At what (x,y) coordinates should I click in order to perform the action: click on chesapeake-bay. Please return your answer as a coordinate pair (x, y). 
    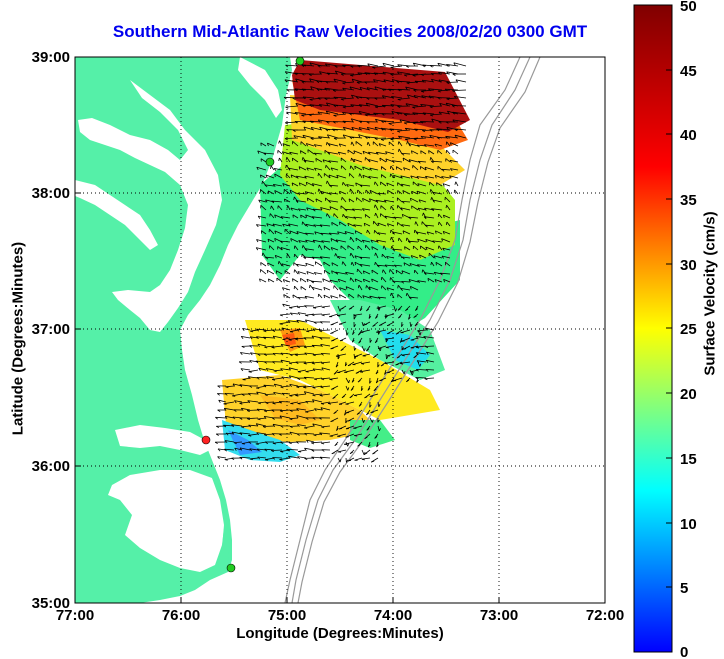
    Looking at the image, I should click on (150, 206).